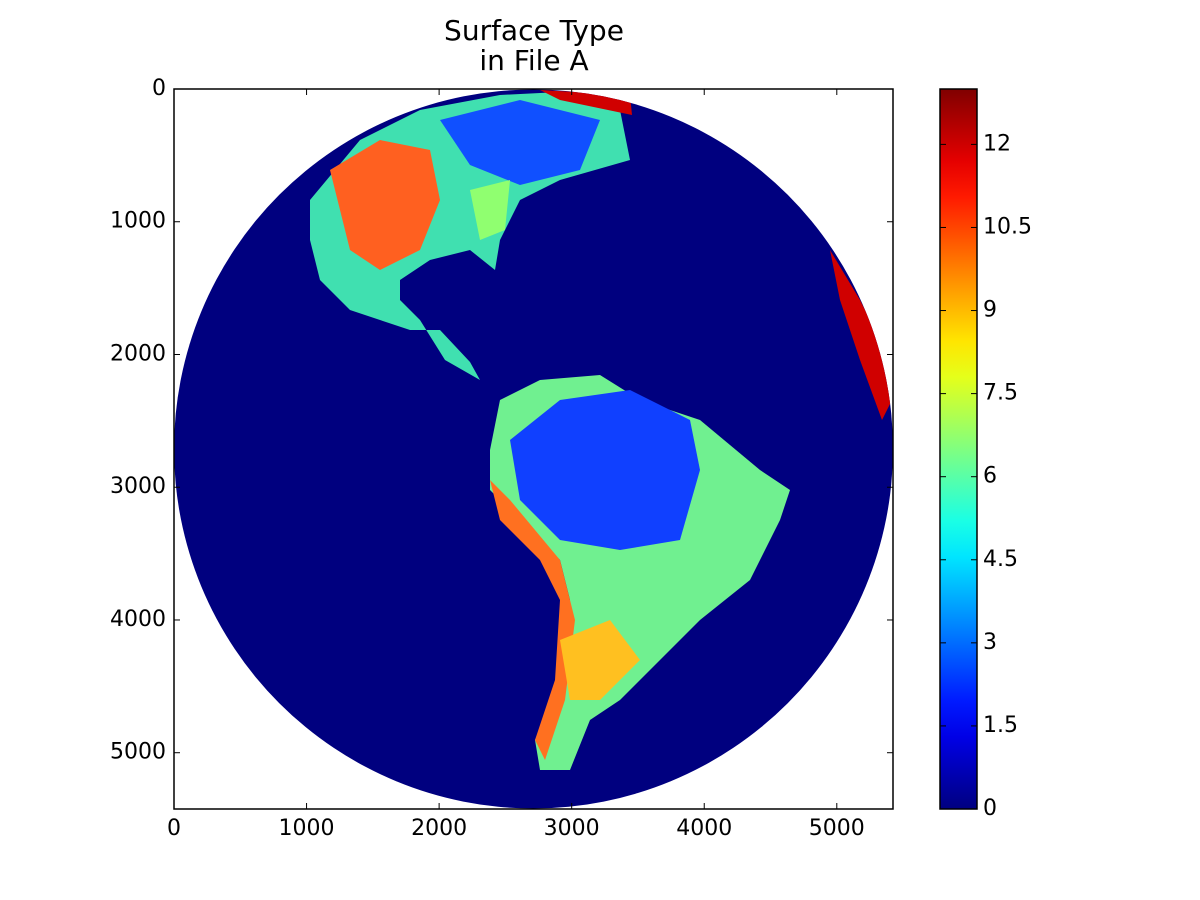 The height and width of the screenshot is (900, 1200). Describe the element at coordinates (1000, 393) in the screenshot. I see `colorbar-tick-label: 7.5` at that location.